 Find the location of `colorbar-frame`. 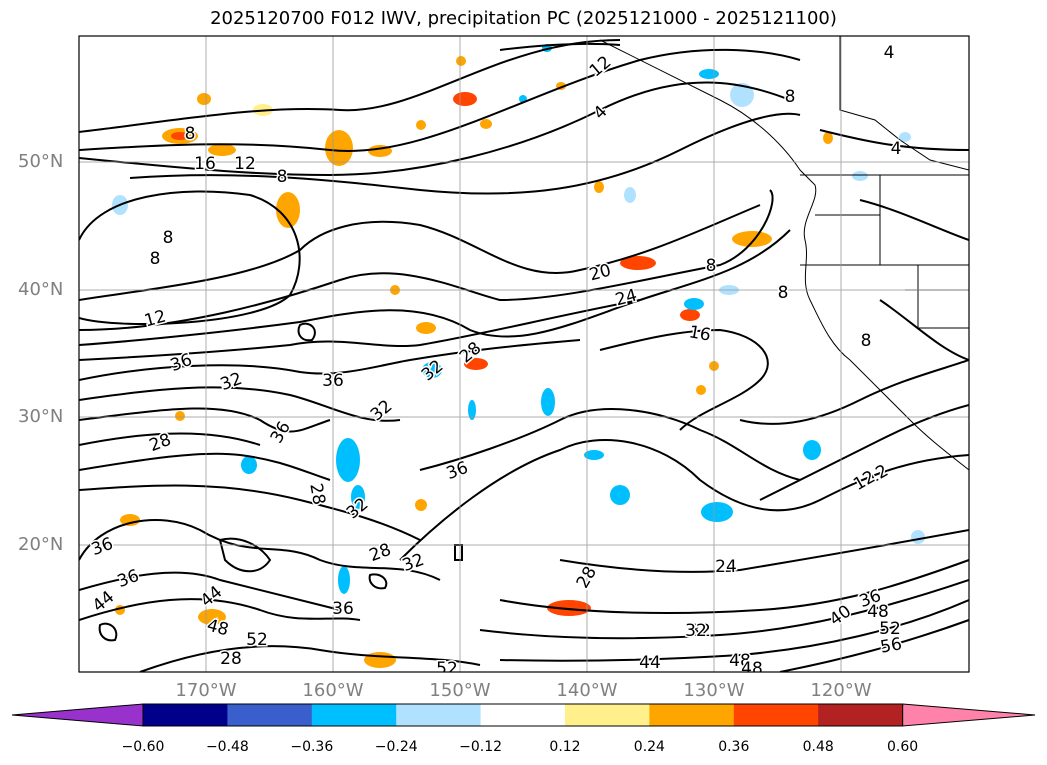

colorbar-frame is located at coordinates (523, 715).